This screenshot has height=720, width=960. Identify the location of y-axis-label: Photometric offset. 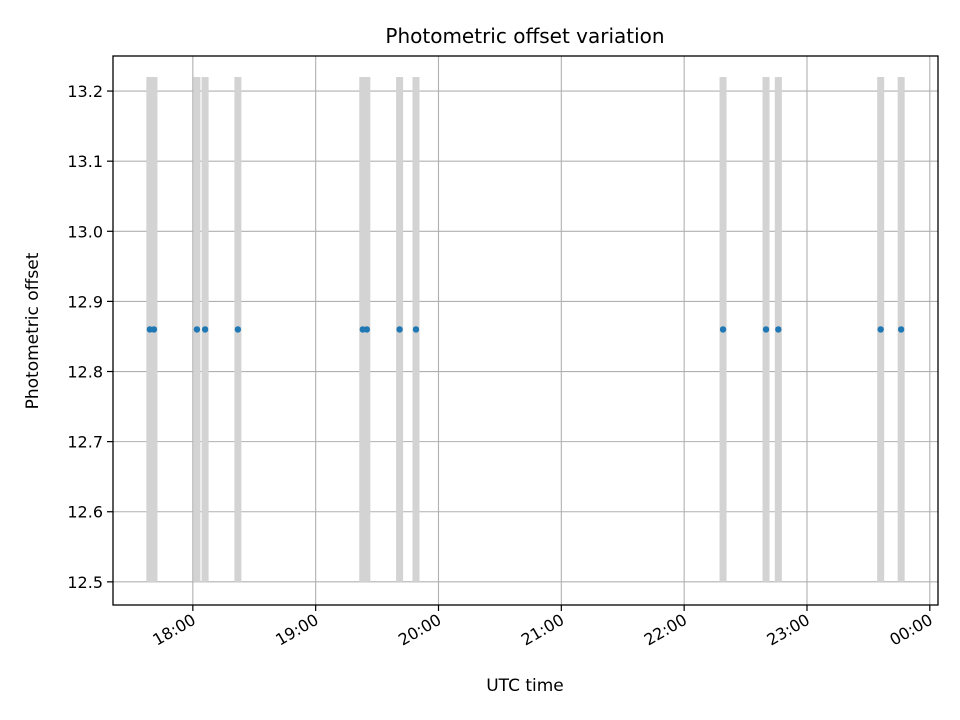
(33, 330).